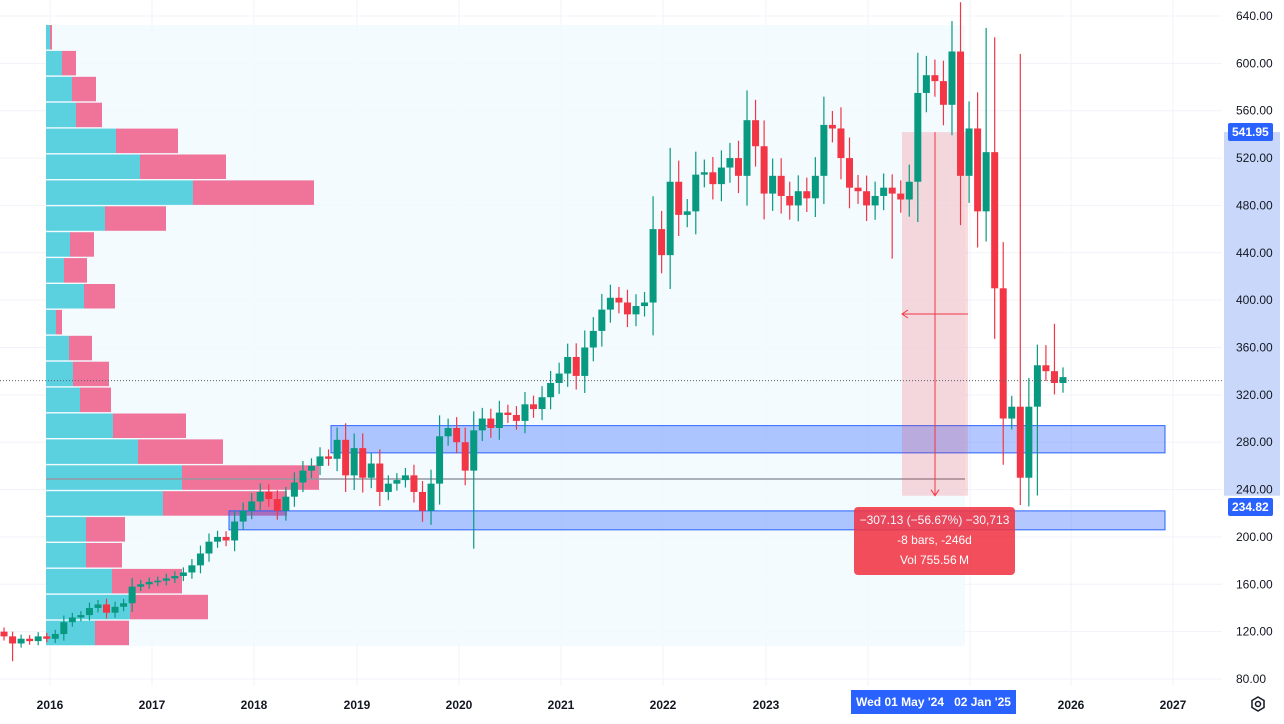  Describe the element at coordinates (900, 702) in the screenshot. I see `measure-start-date: Wed 01 May '24` at that location.